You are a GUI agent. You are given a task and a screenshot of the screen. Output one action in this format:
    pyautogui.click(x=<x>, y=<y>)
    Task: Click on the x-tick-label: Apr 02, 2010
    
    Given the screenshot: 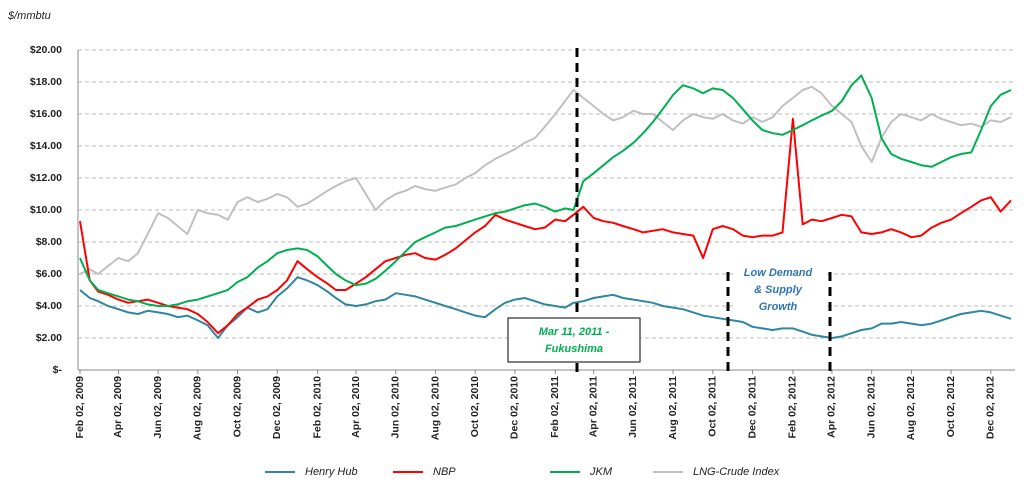 What is the action you would take?
    pyautogui.click(x=356, y=407)
    